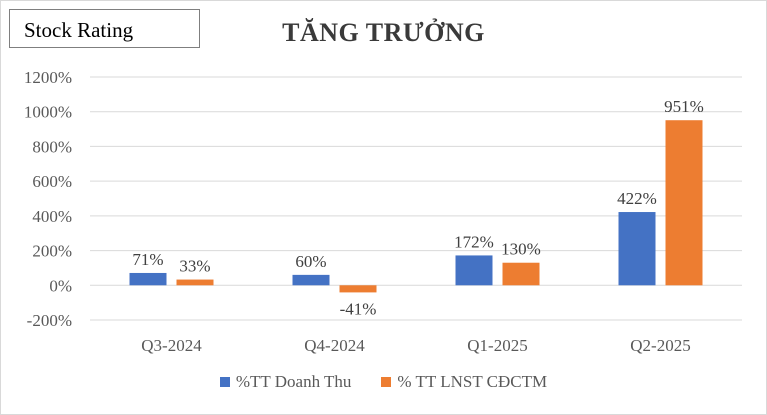 This screenshot has width=767, height=415. Describe the element at coordinates (52, 146) in the screenshot. I see `y-tick-label: 800%` at that location.